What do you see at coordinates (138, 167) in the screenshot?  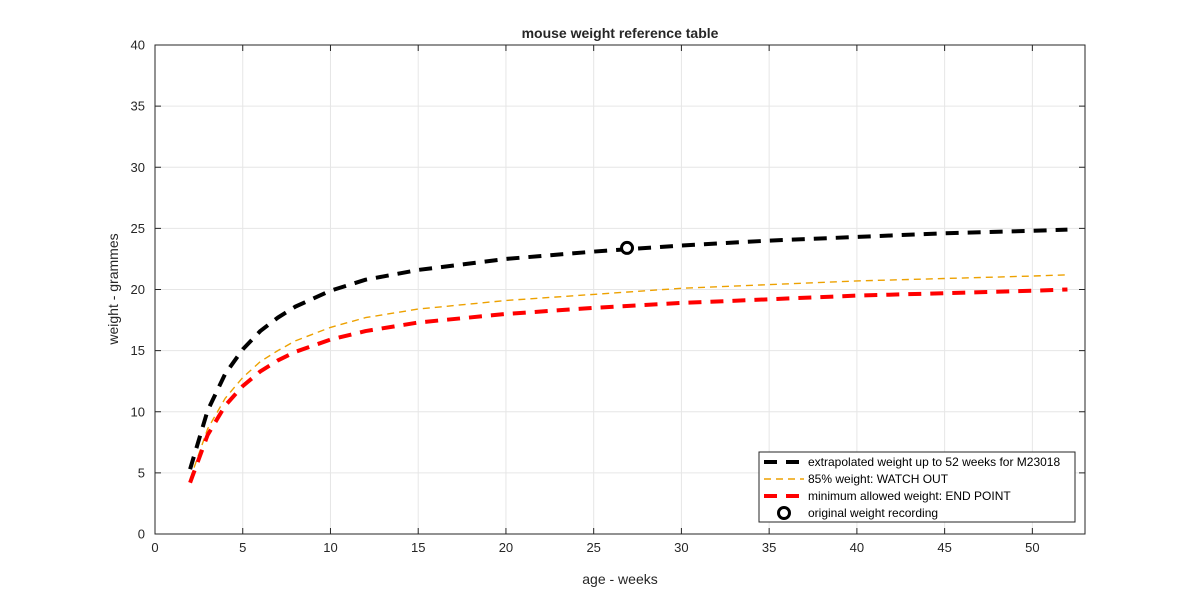 I see `y-tick-label: 30` at bounding box center [138, 167].